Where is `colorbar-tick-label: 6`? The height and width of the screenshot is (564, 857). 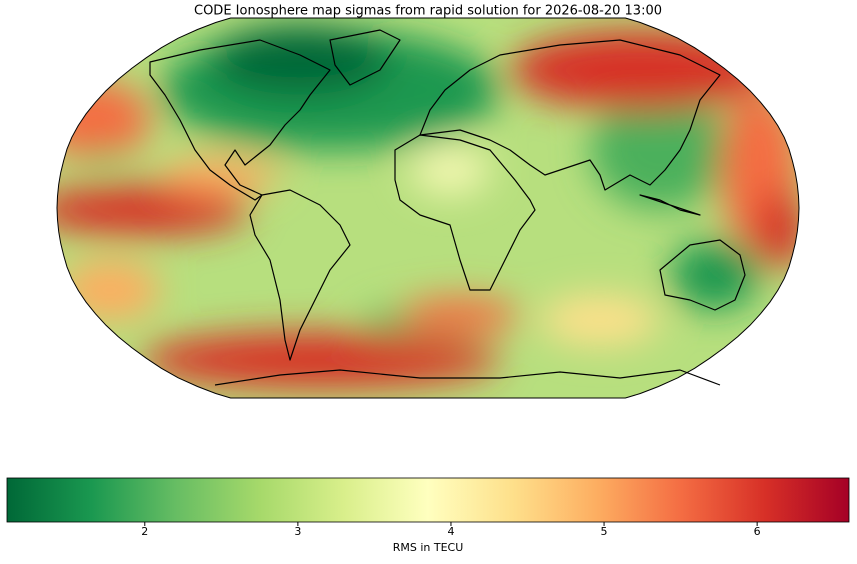 colorbar-tick-label: 6 is located at coordinates (757, 531).